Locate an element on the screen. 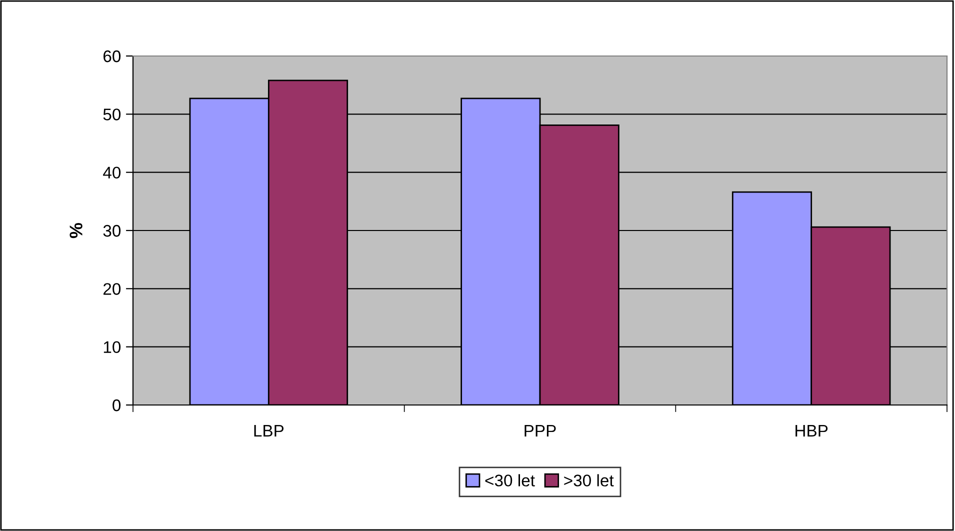 The width and height of the screenshot is (955, 531). x-tick-label: HBP is located at coordinates (812, 431).